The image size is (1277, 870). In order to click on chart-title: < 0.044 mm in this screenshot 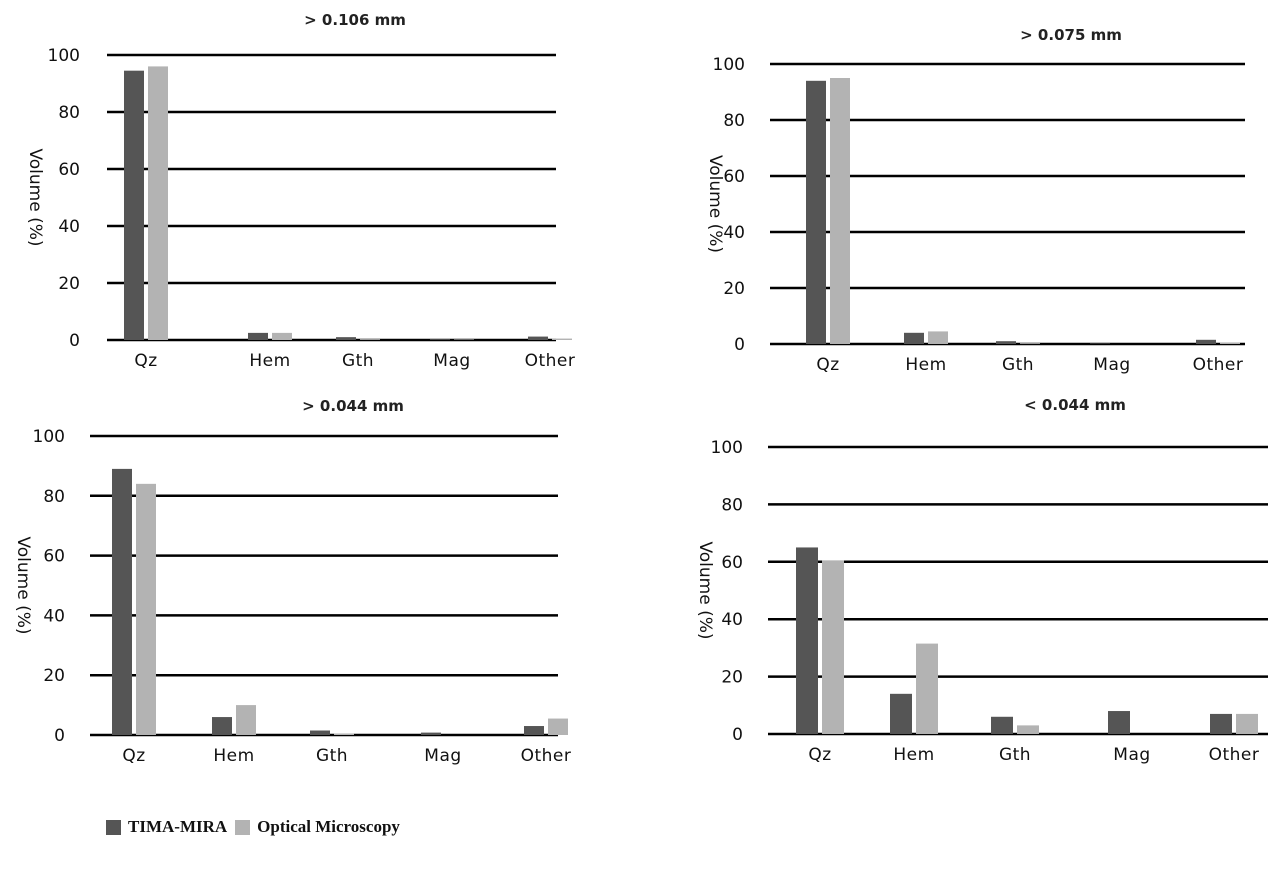, I will do `click(1075, 405)`.